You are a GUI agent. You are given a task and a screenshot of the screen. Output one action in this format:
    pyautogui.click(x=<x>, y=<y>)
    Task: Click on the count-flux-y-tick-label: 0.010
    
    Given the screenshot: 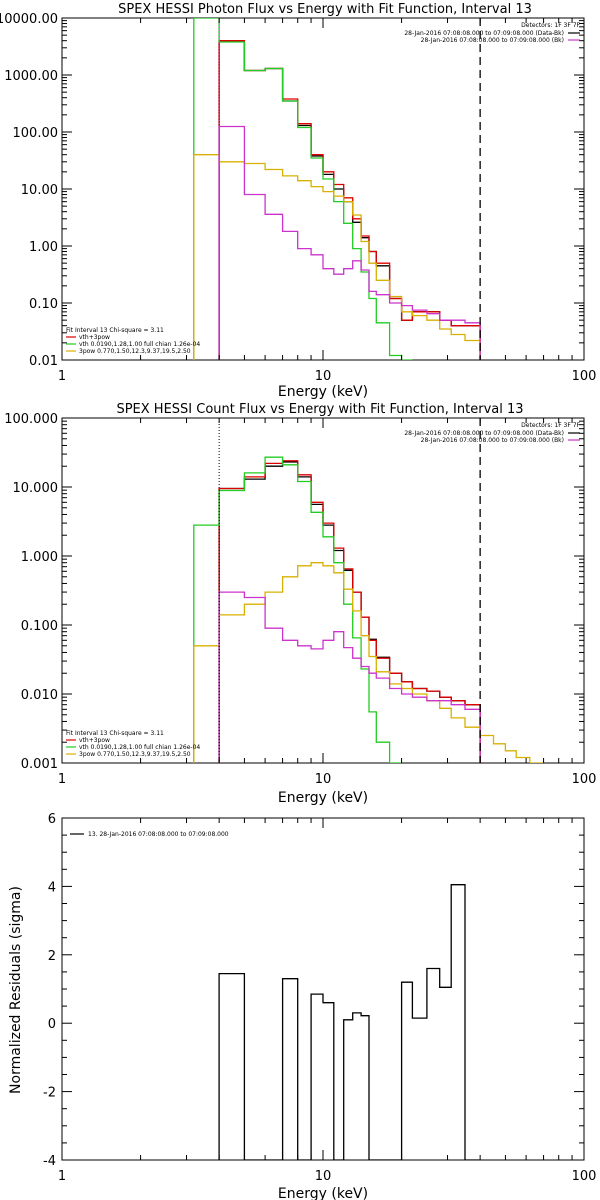 What is the action you would take?
    pyautogui.click(x=39, y=695)
    